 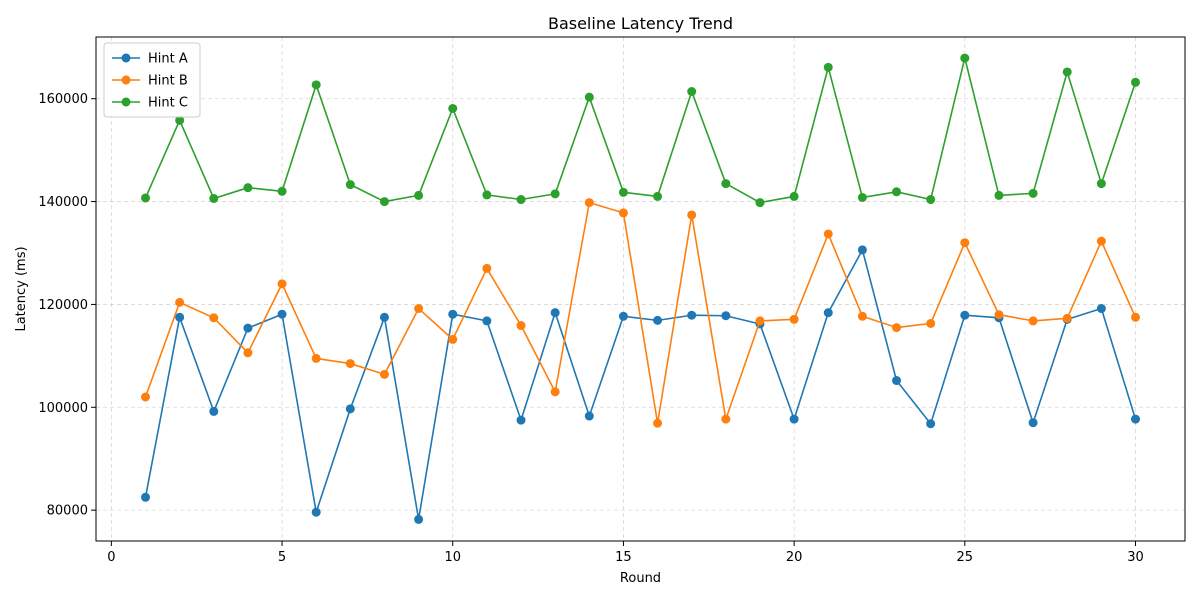 I want to click on y-tick-label: 80000, so click(x=67, y=511).